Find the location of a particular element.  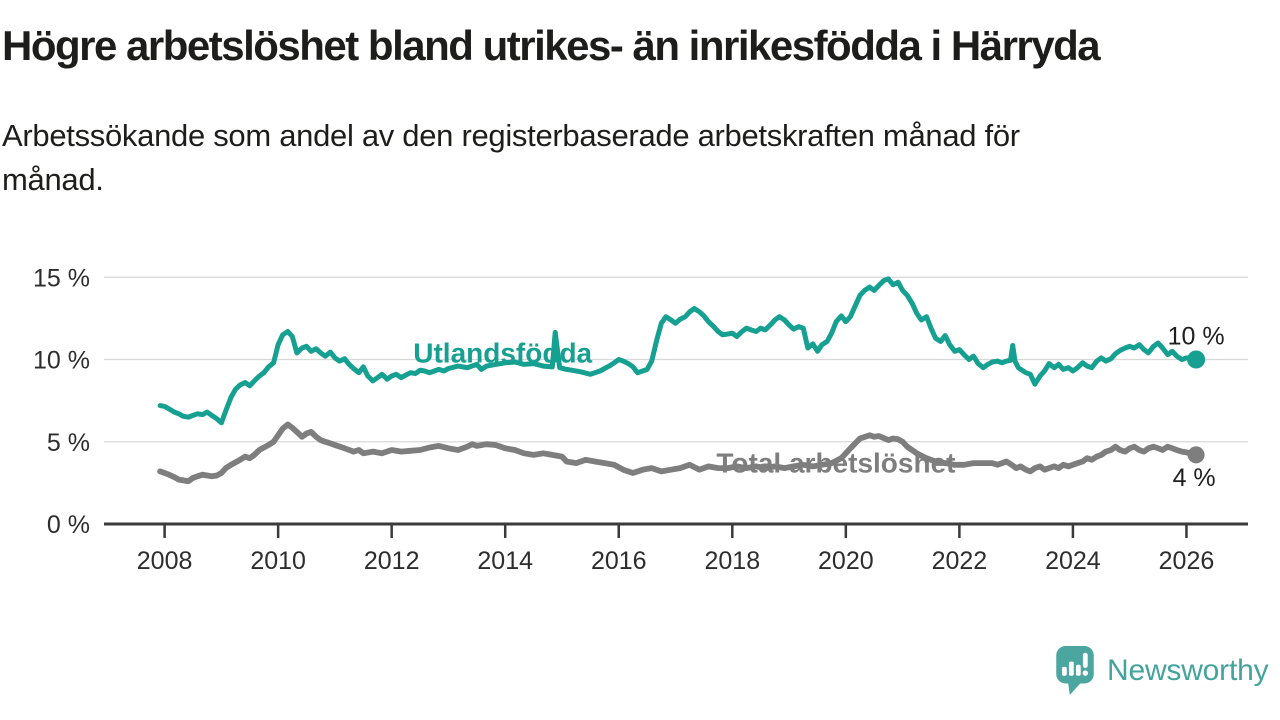

logo-speech-bubble is located at coordinates (1075, 670).